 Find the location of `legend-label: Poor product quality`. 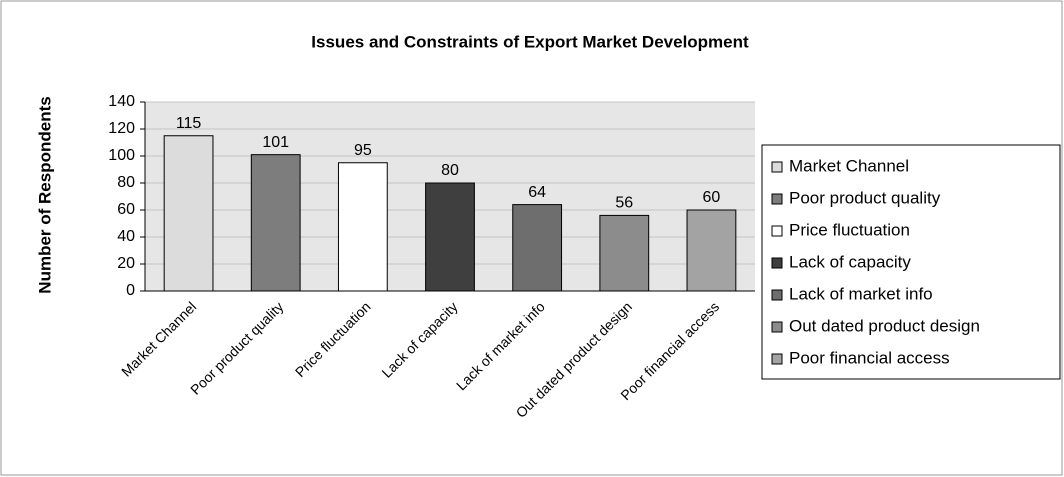

legend-label: Poor product quality is located at coordinates (865, 197).